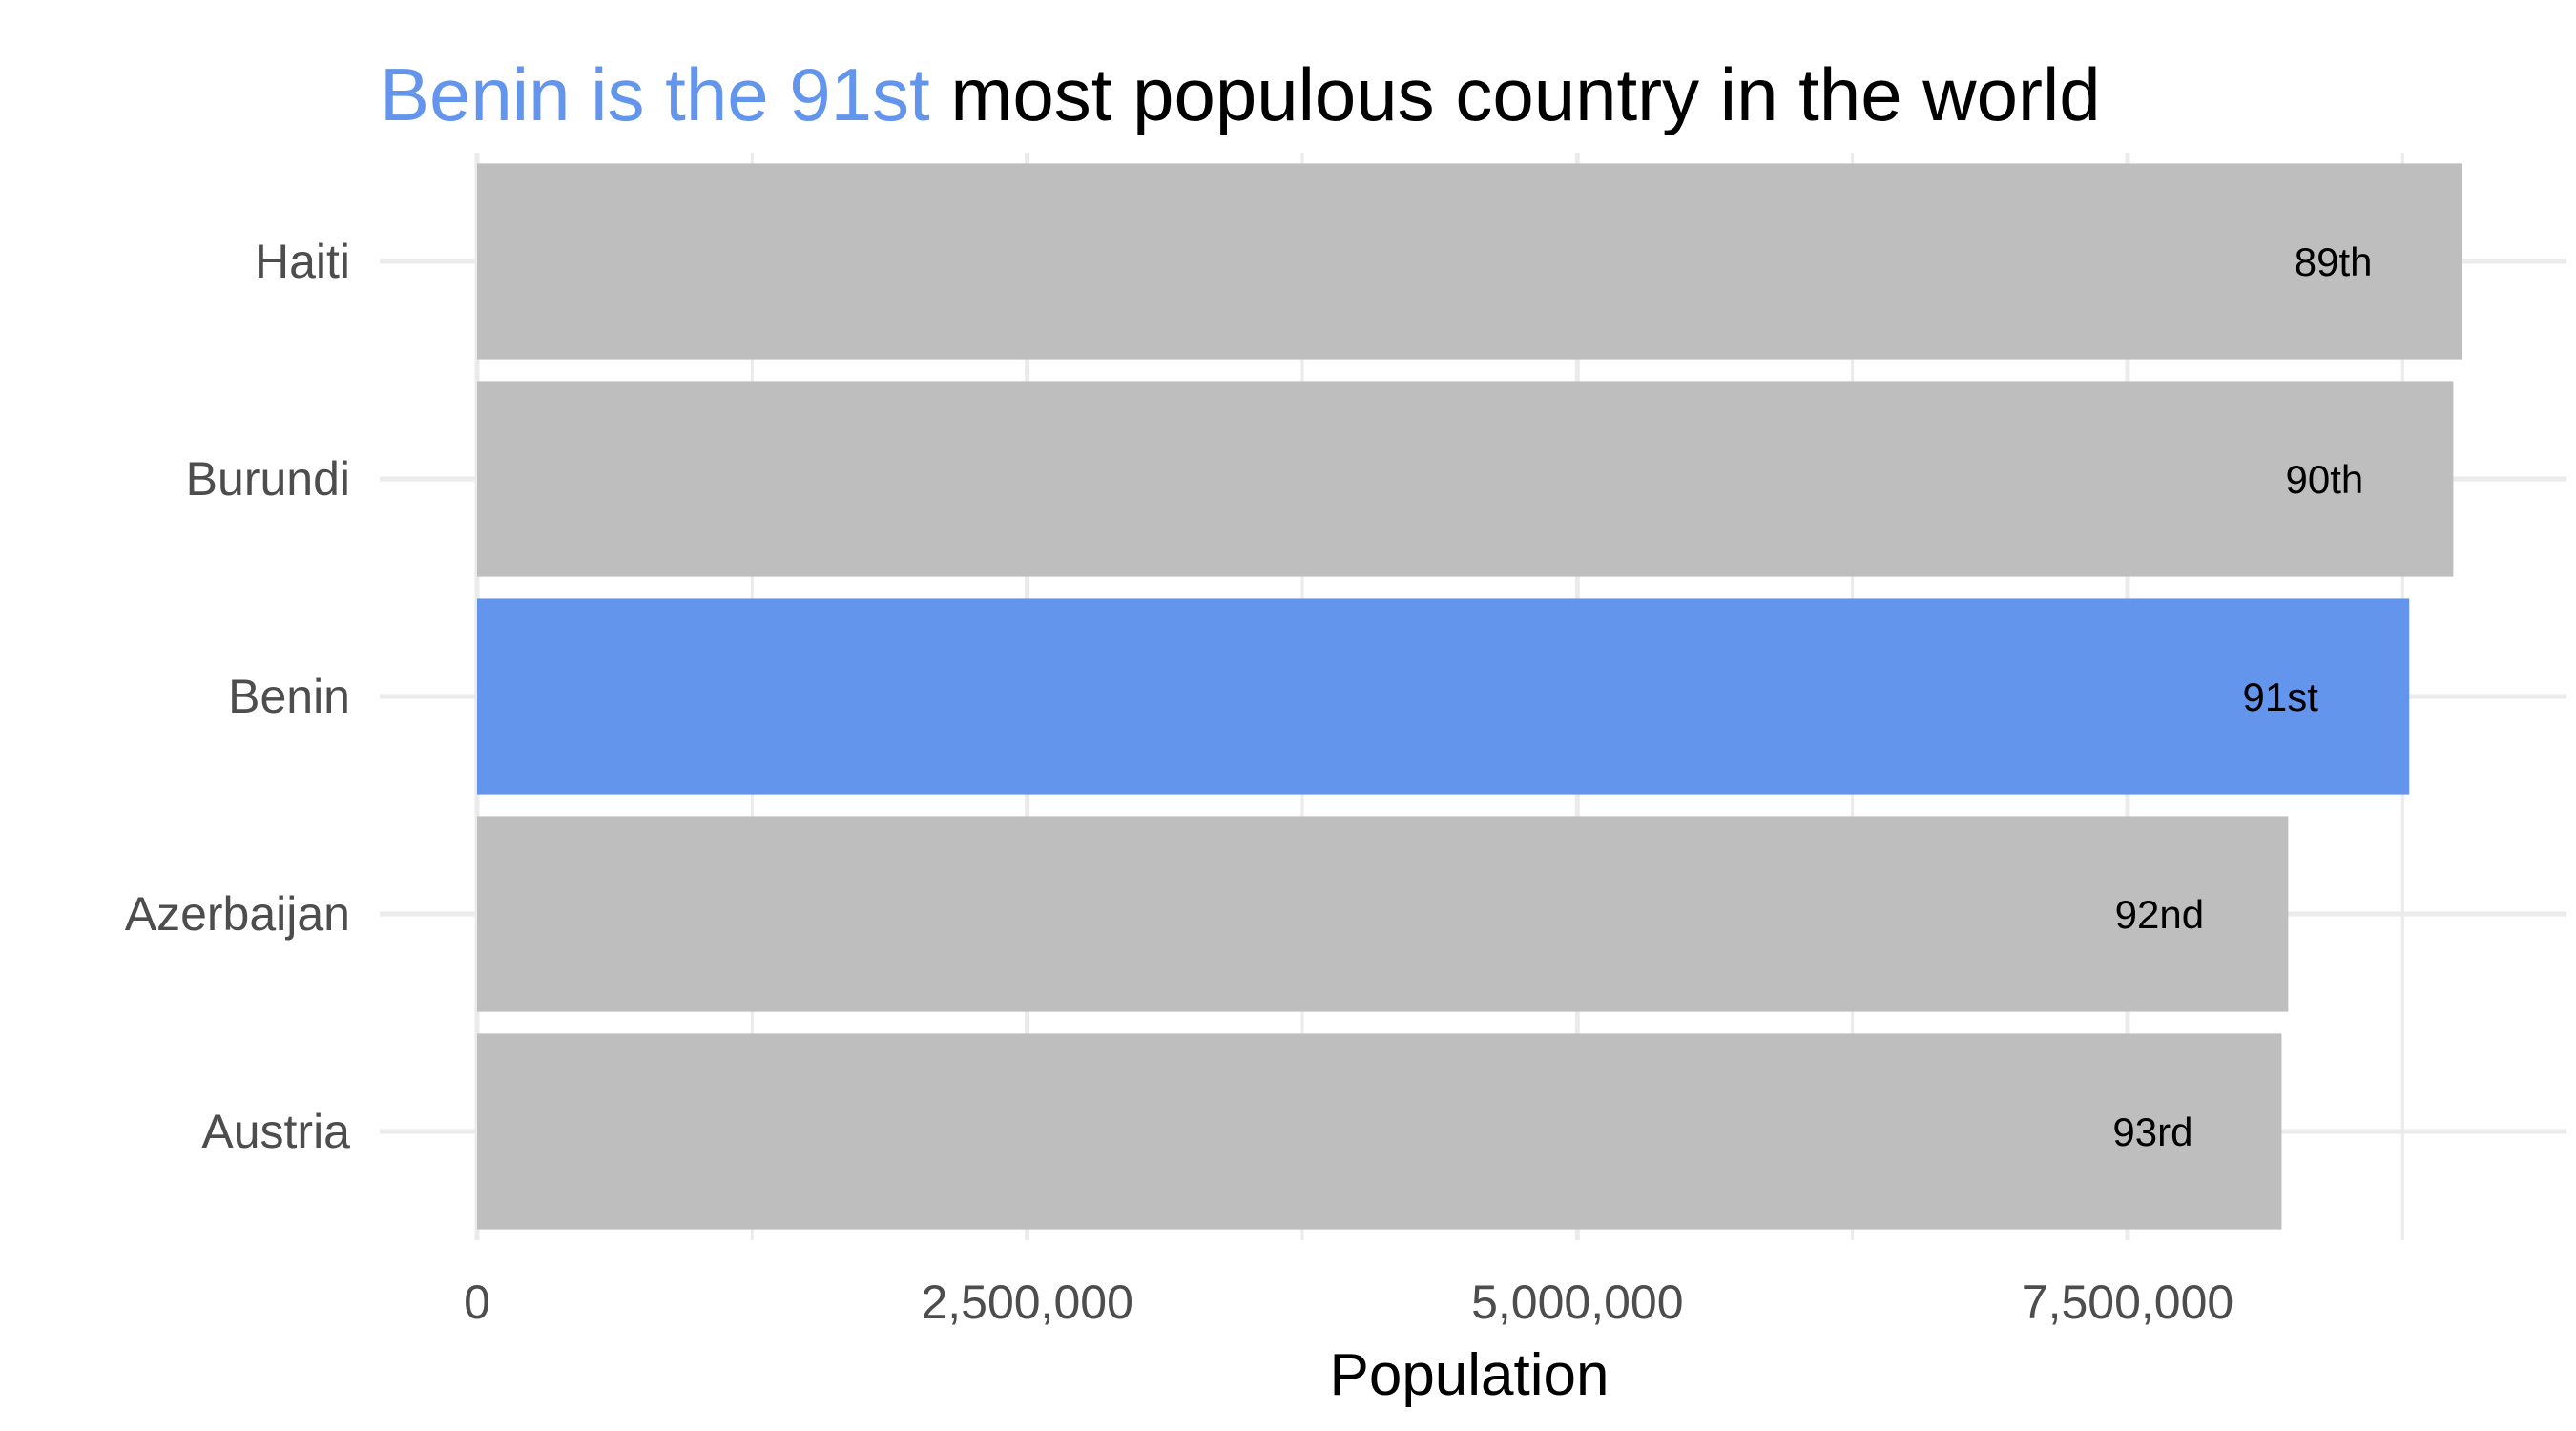  Describe the element at coordinates (275, 1131) in the screenshot. I see `y-tick-label: Austria` at that location.